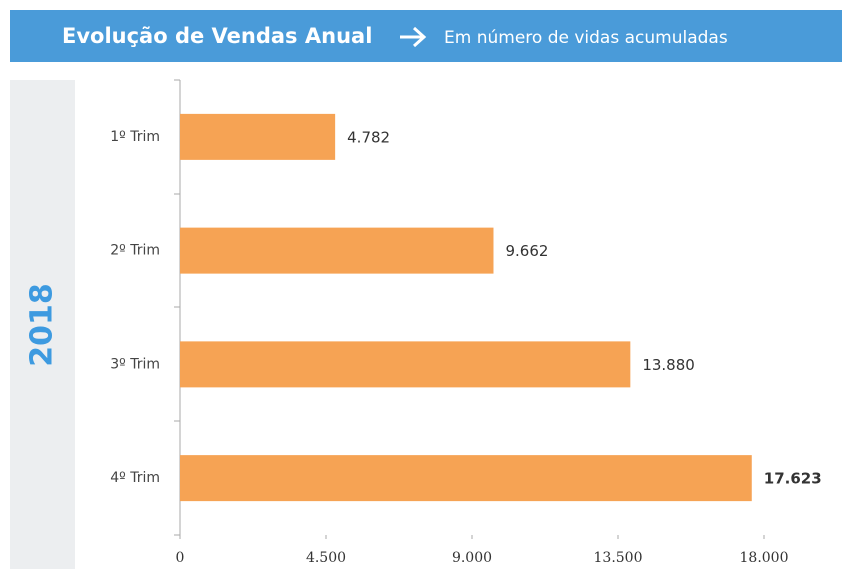 The height and width of the screenshot is (569, 842). Describe the element at coordinates (180, 558) in the screenshot. I see `x-tick-label: 0` at that location.